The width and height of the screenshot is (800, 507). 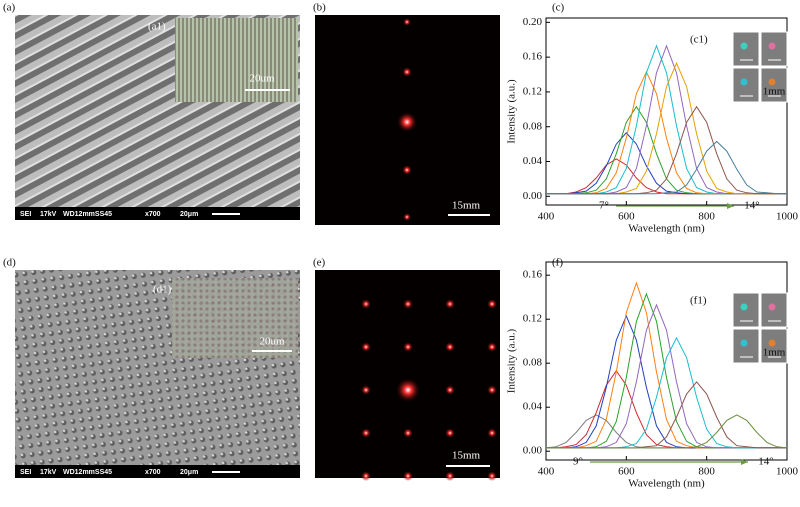 I want to click on panel-label: (f), so click(x=557, y=263).